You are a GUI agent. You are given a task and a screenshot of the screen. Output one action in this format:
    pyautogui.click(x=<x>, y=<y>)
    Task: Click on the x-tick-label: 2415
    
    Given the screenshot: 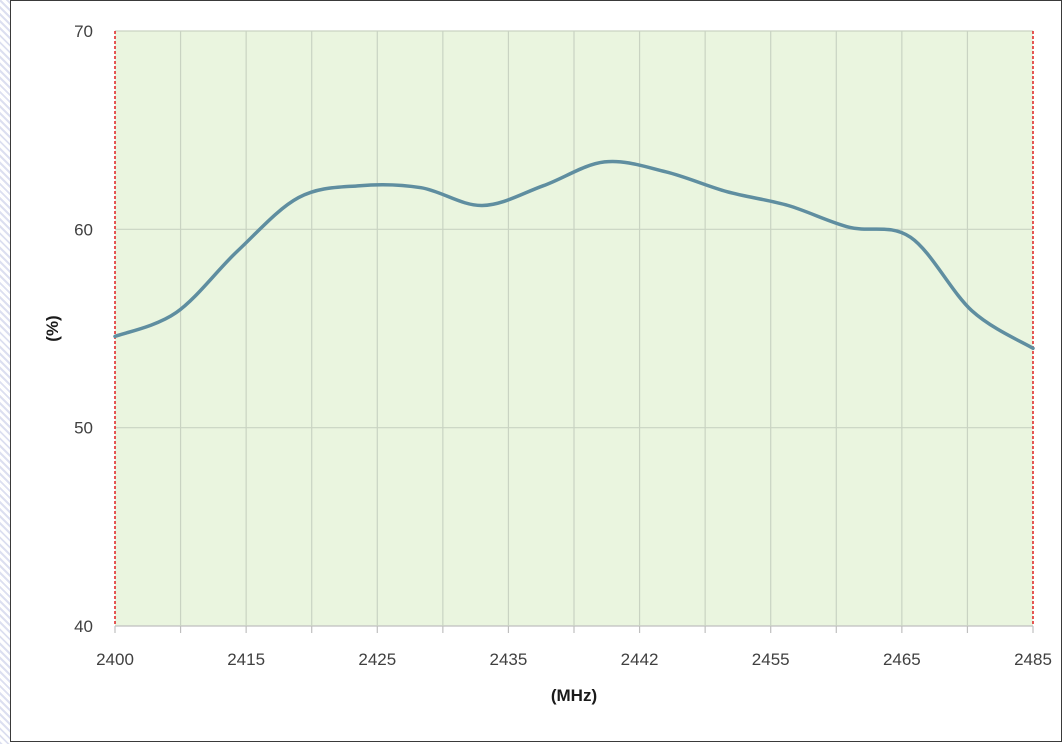 What is the action you would take?
    pyautogui.click(x=246, y=659)
    